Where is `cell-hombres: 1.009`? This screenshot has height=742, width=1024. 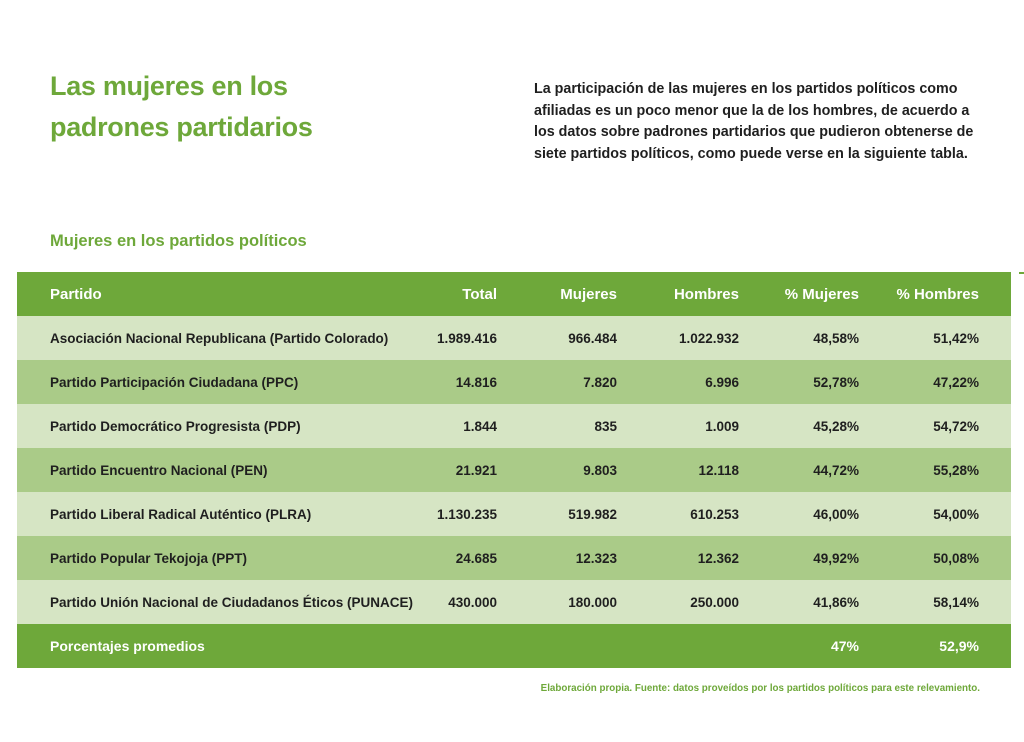
cell-hombres: 1.009 is located at coordinates (678, 426).